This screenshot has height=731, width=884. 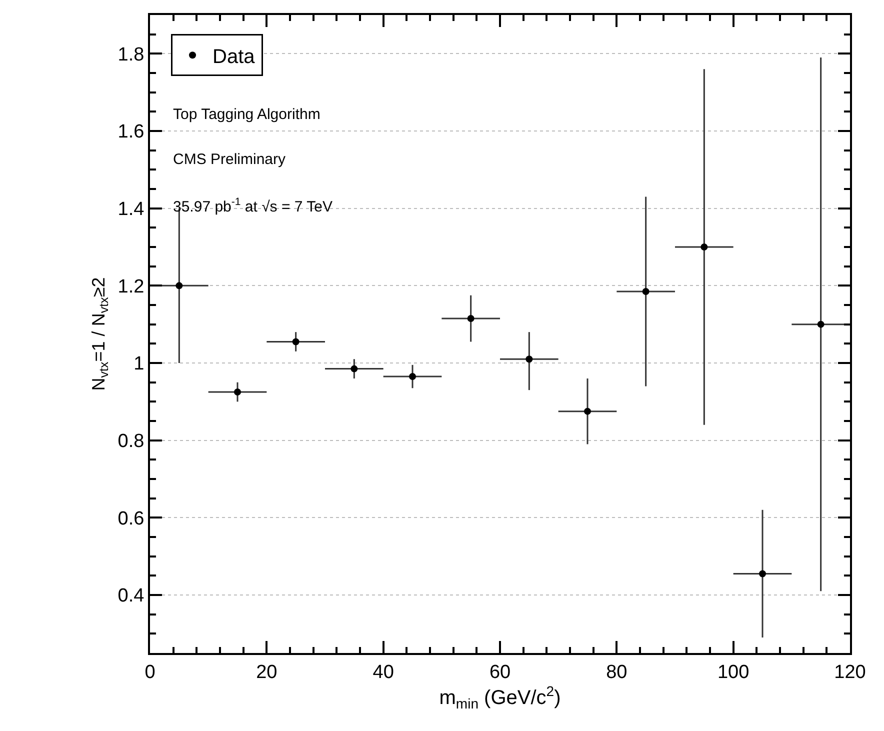 I want to click on x-tick-label: 80, so click(x=617, y=672).